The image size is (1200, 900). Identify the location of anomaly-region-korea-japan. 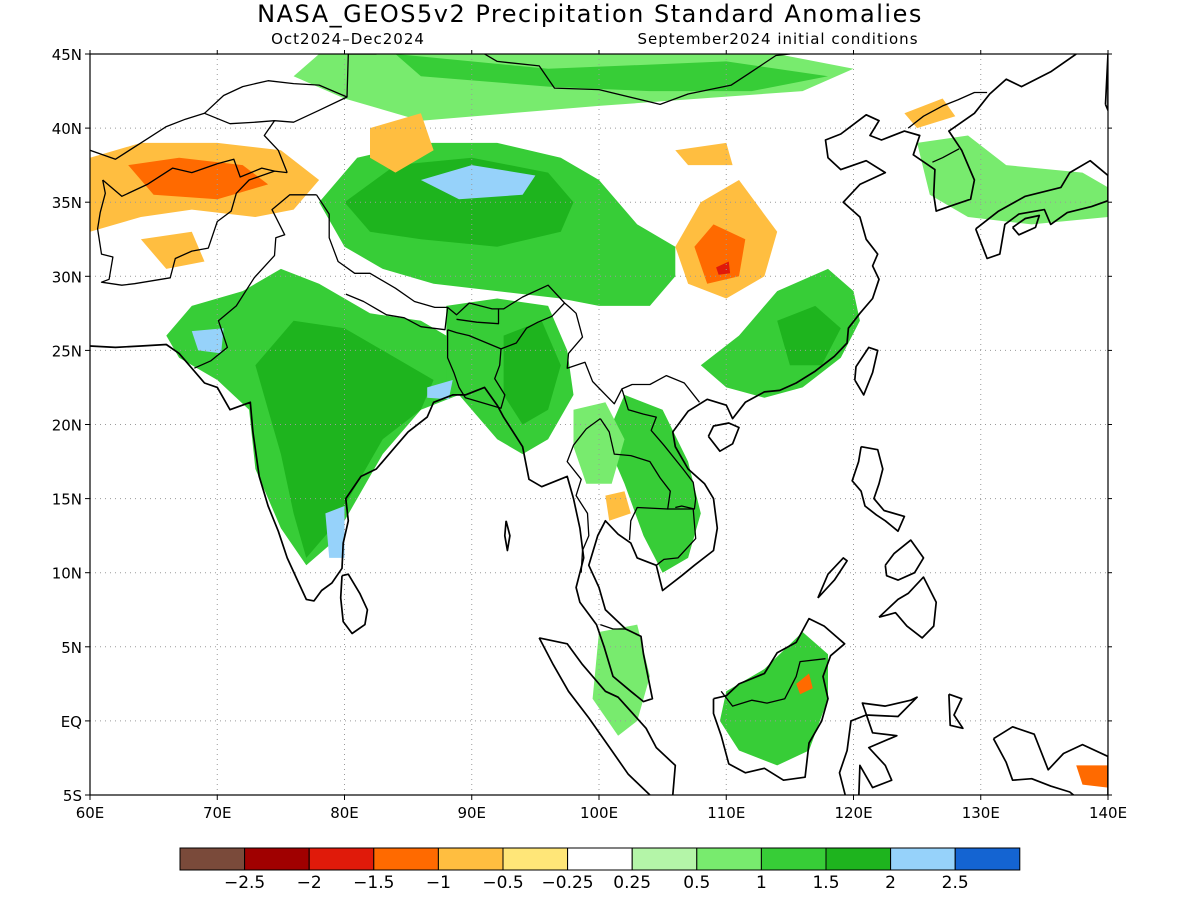
(1012, 180).